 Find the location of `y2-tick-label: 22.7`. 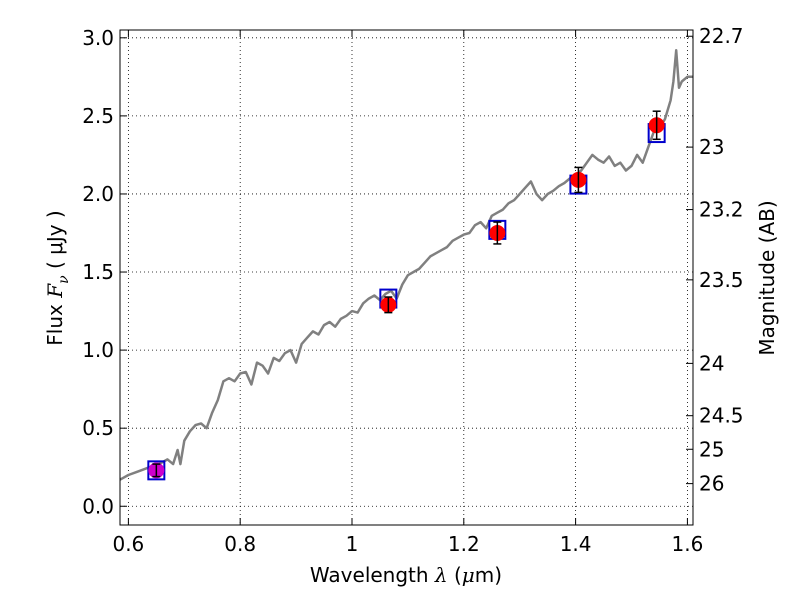

y2-tick-label: 22.7 is located at coordinates (721, 36).